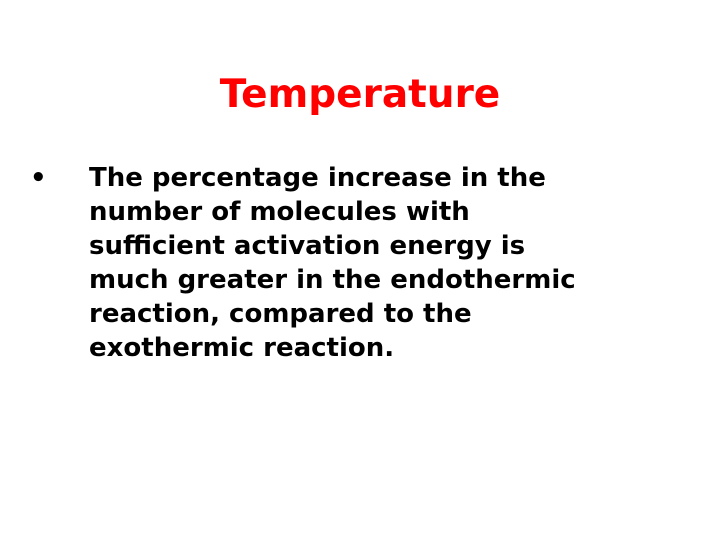 The height and width of the screenshot is (540, 720). I want to click on bullet-line: sufficient activation energy is, so click(307, 246).